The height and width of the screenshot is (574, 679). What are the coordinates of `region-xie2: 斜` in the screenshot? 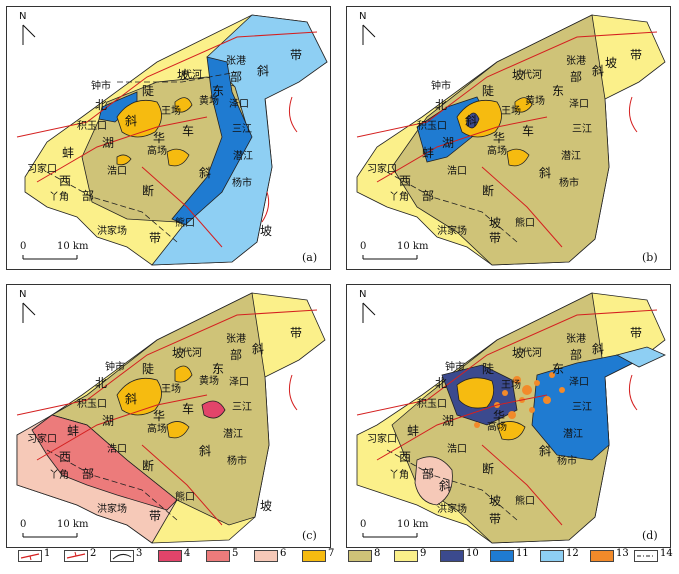 It's located at (471, 121).